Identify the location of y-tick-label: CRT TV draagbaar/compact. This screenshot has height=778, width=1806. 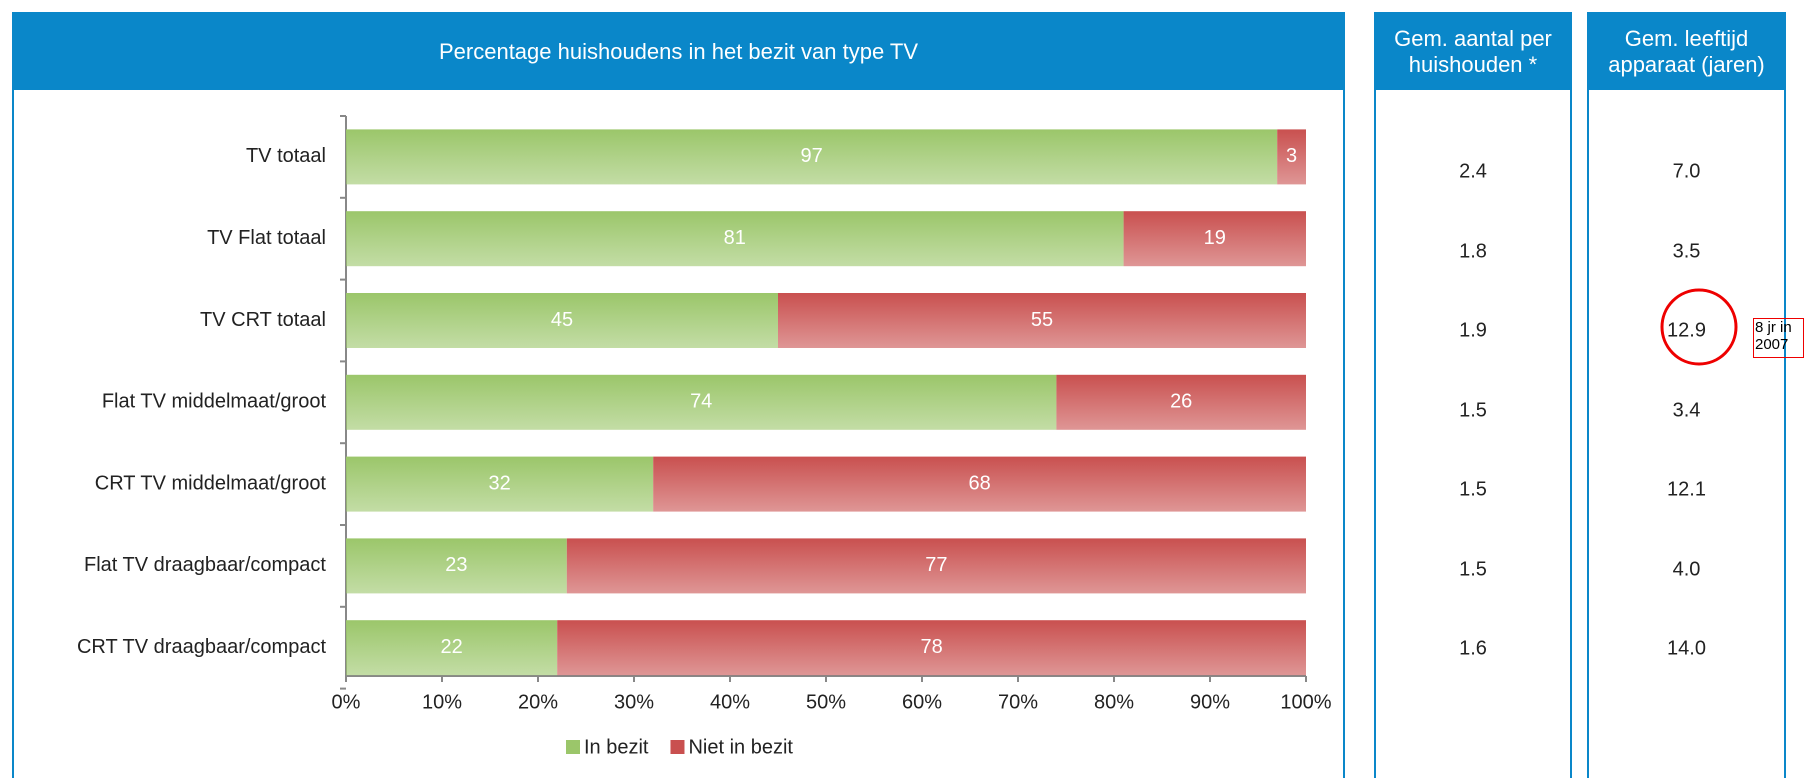
(201, 647).